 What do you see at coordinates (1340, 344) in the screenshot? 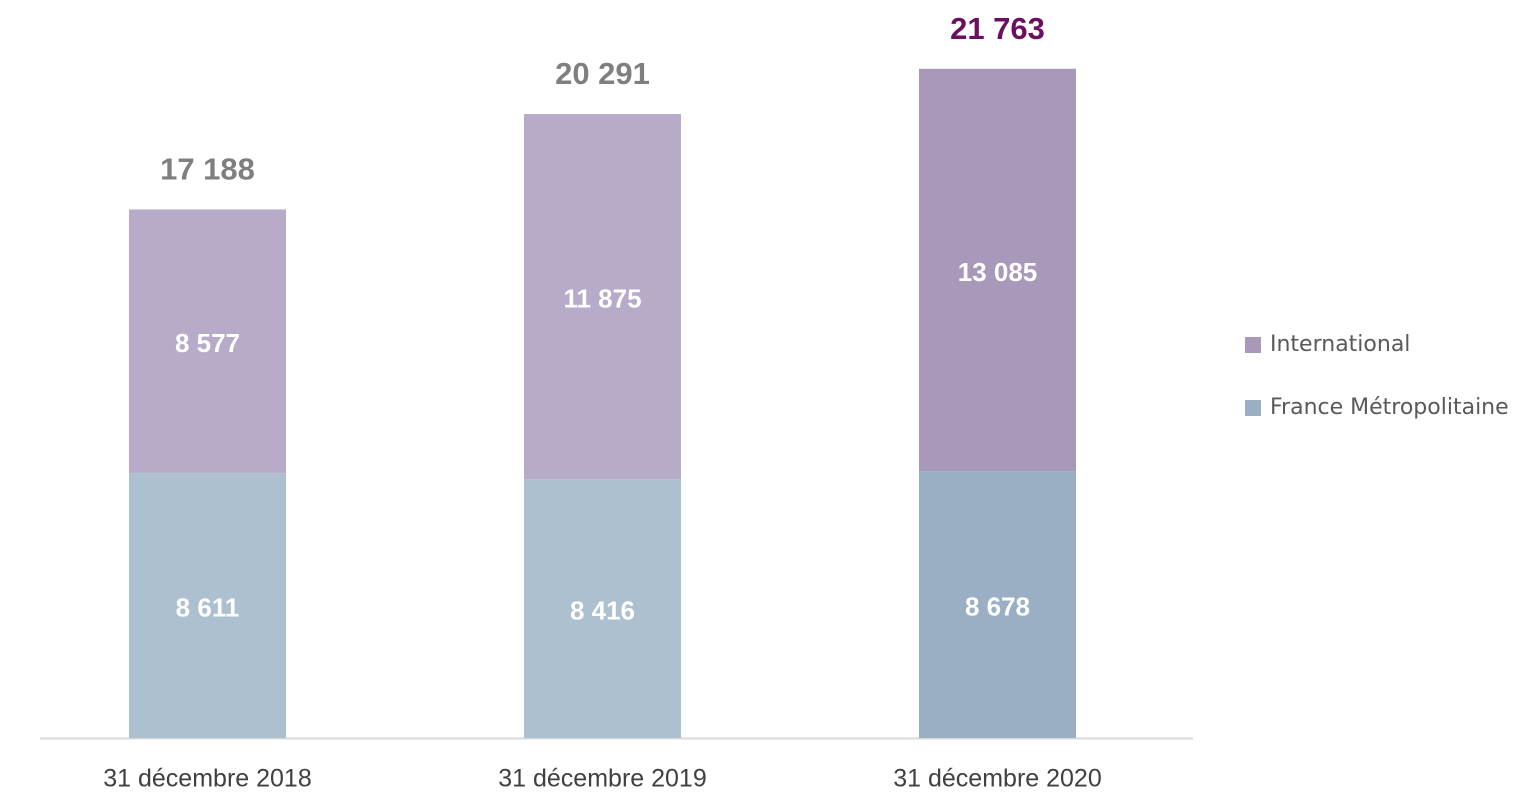
I see `legend-label: International` at bounding box center [1340, 344].